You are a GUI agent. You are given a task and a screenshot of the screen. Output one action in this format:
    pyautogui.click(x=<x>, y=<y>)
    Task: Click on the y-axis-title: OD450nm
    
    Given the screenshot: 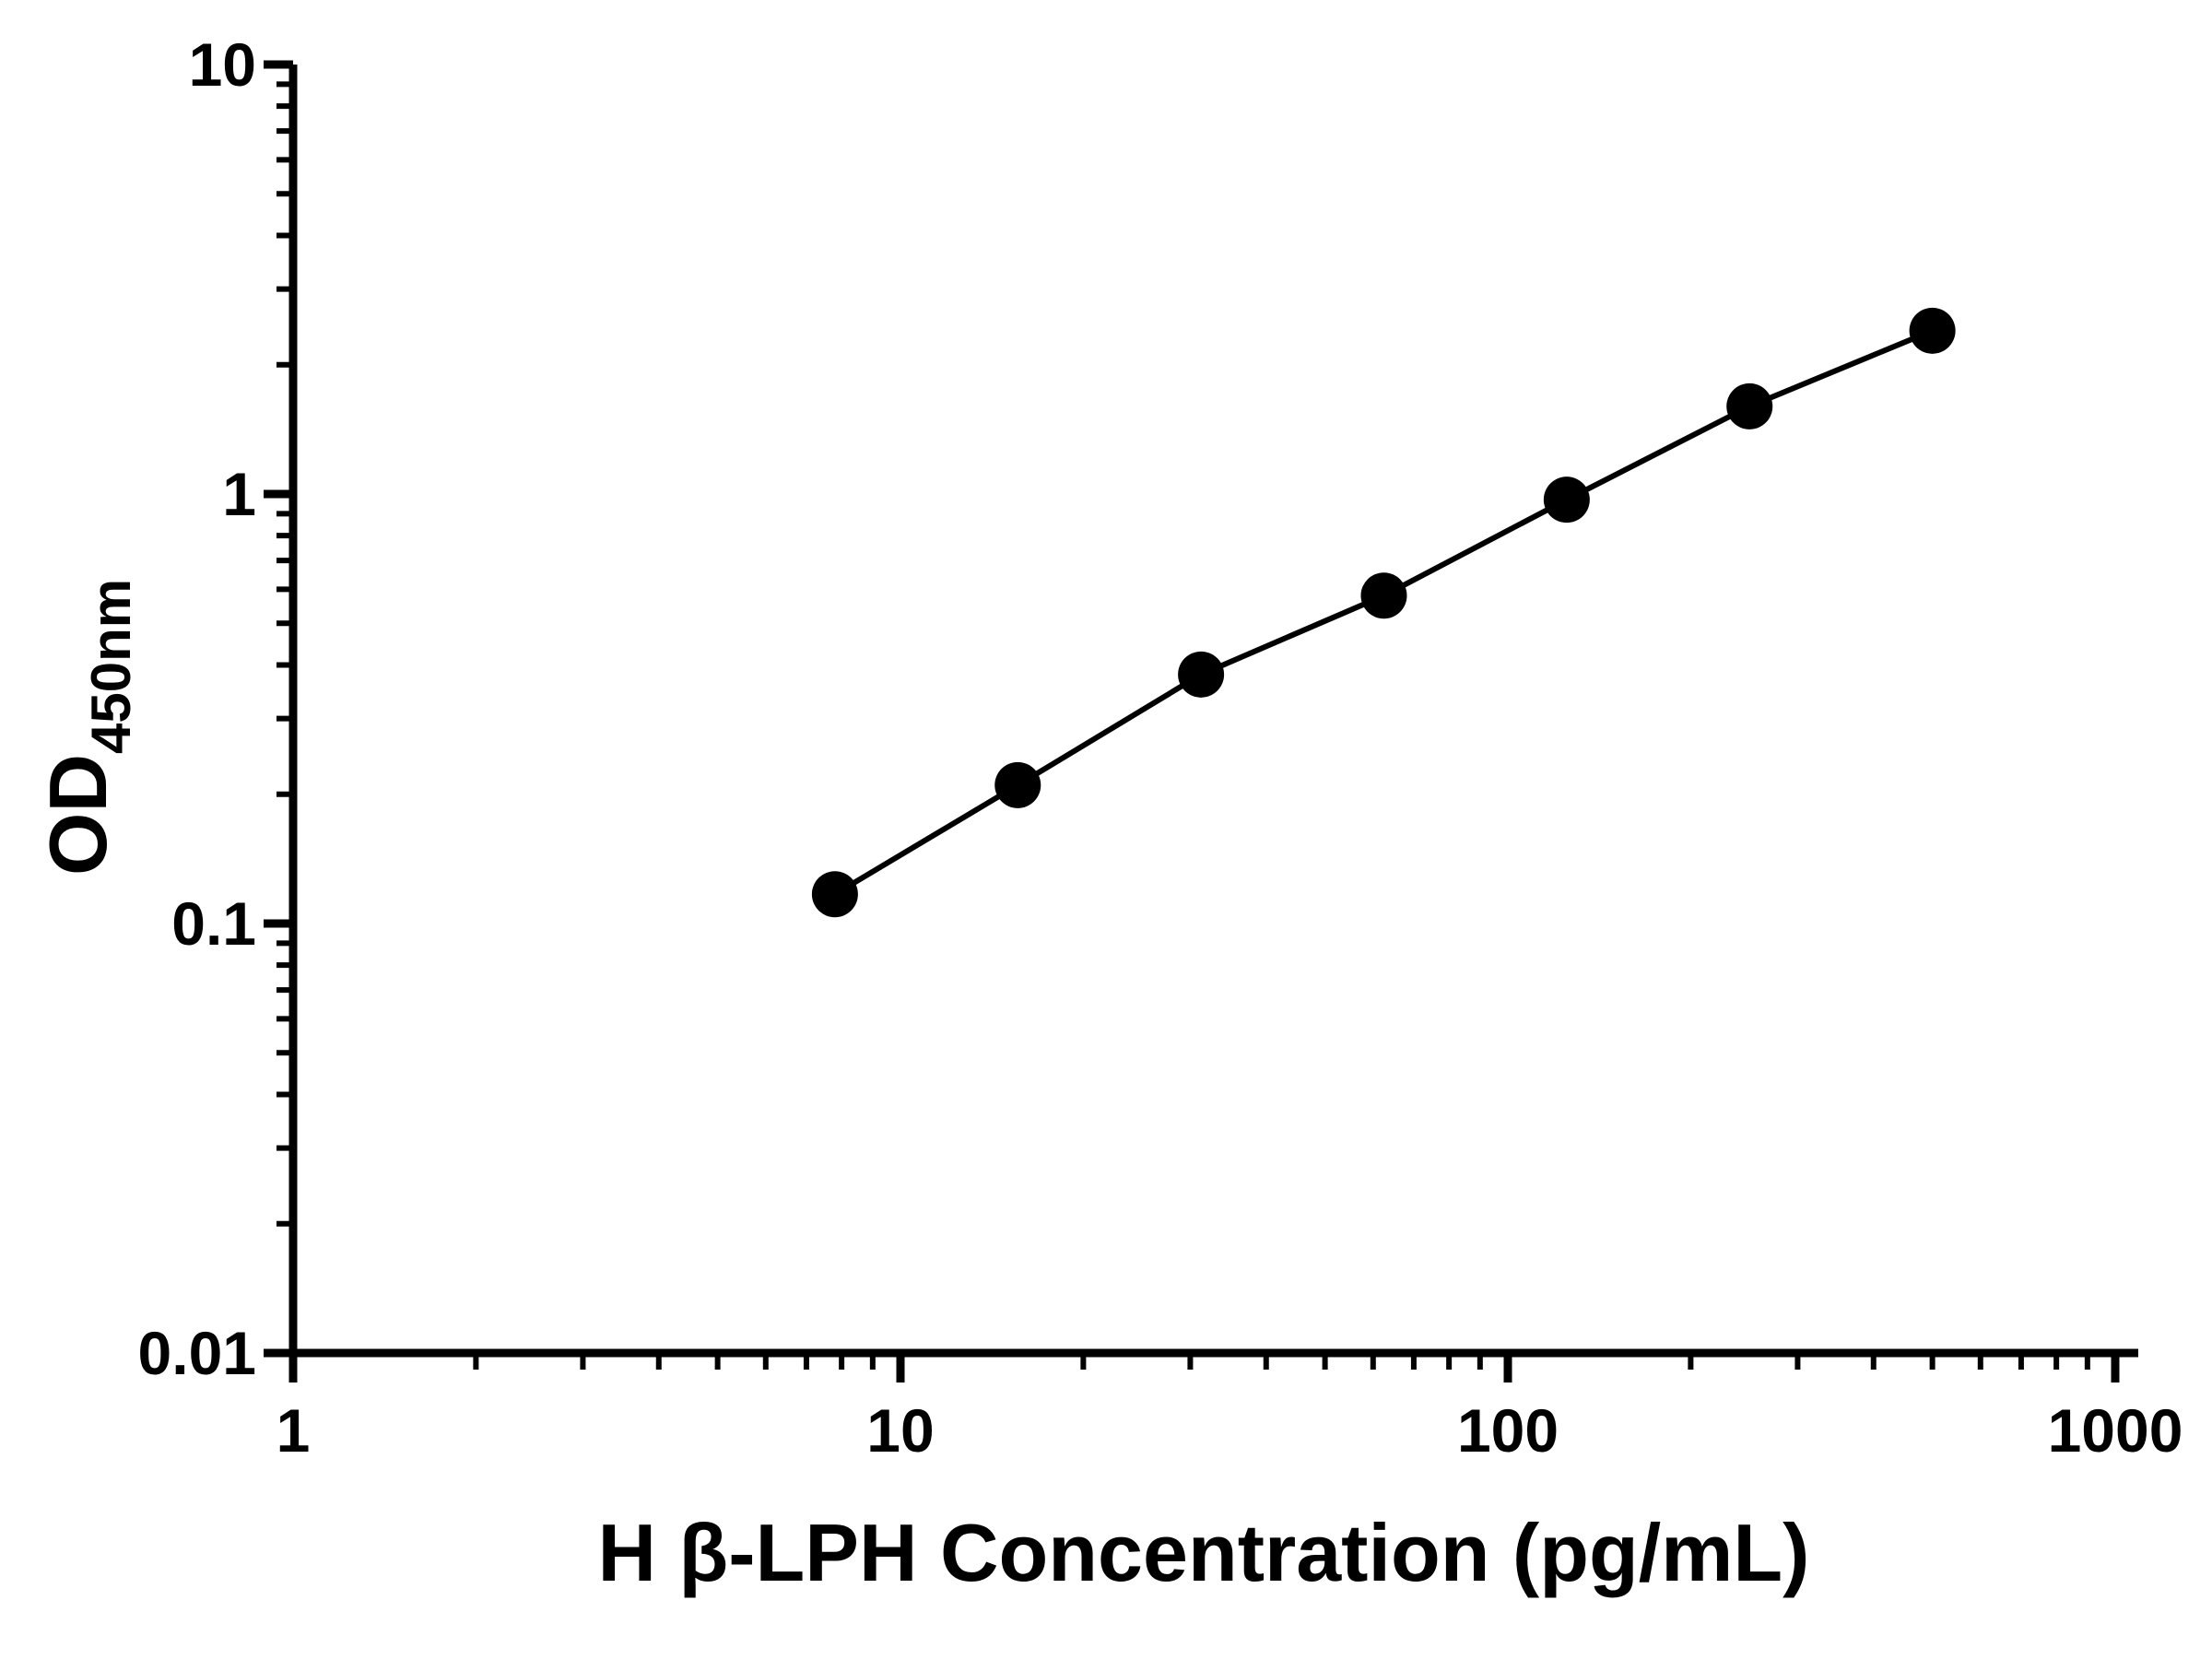 What is the action you would take?
    pyautogui.click(x=87, y=727)
    